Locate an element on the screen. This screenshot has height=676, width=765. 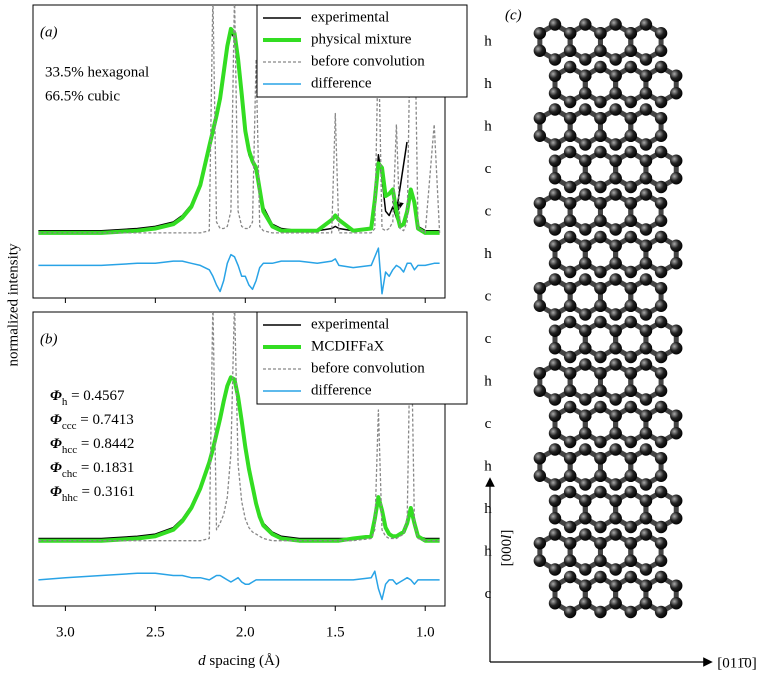
y-axis-label: normalized intensity is located at coordinates (13, 304).